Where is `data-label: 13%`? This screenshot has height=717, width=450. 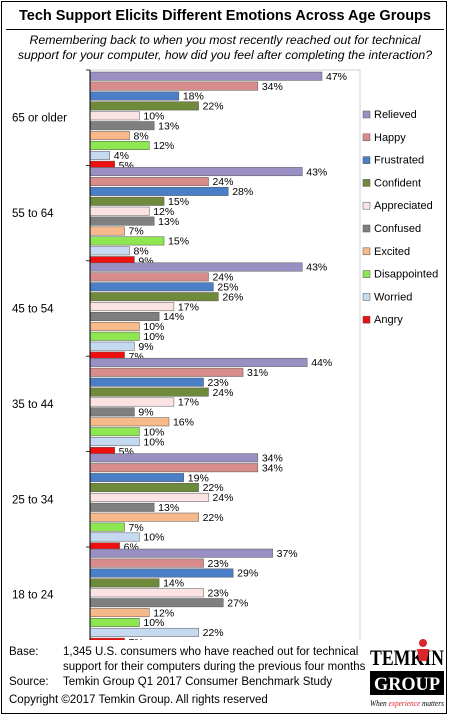 data-label: 13% is located at coordinates (168, 126).